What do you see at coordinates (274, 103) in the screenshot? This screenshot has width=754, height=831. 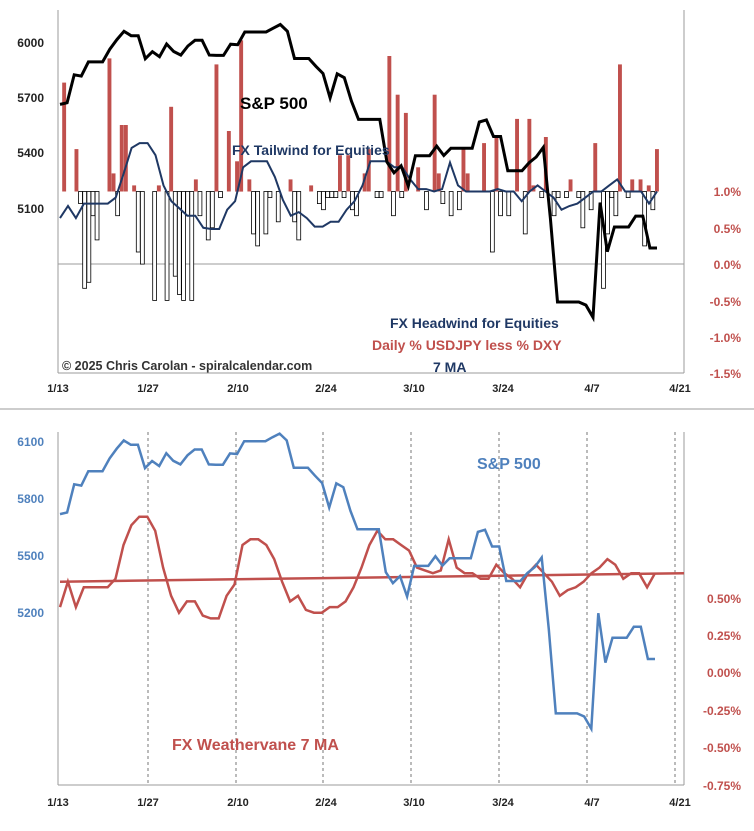 I see `top-spx-label: S&P 500` at bounding box center [274, 103].